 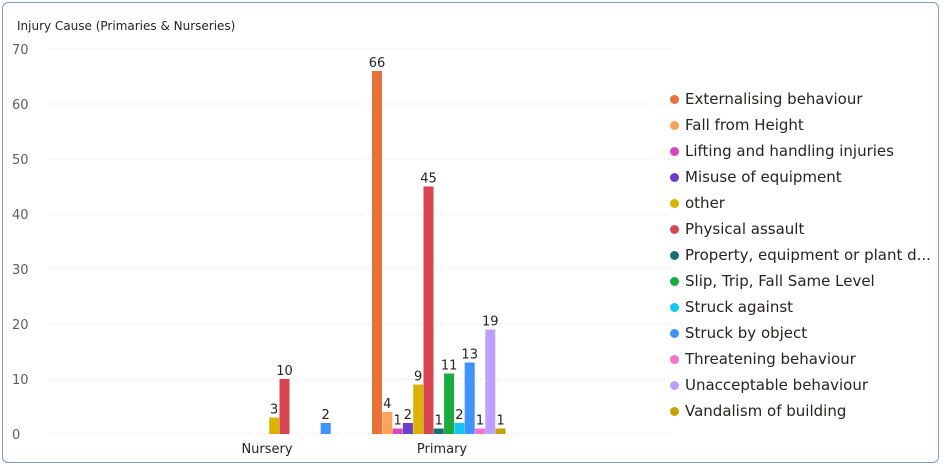 I want to click on legend-label: Struck by object, so click(x=746, y=333).